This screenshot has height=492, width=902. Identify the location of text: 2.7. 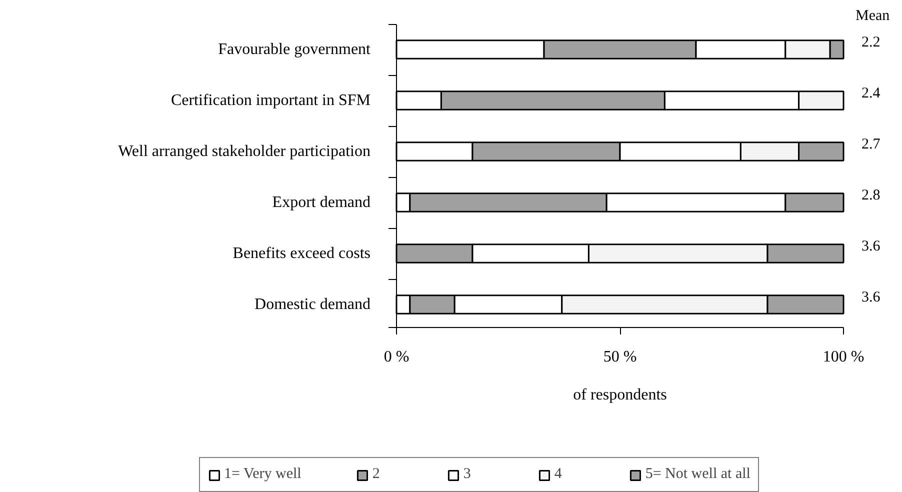
(871, 144).